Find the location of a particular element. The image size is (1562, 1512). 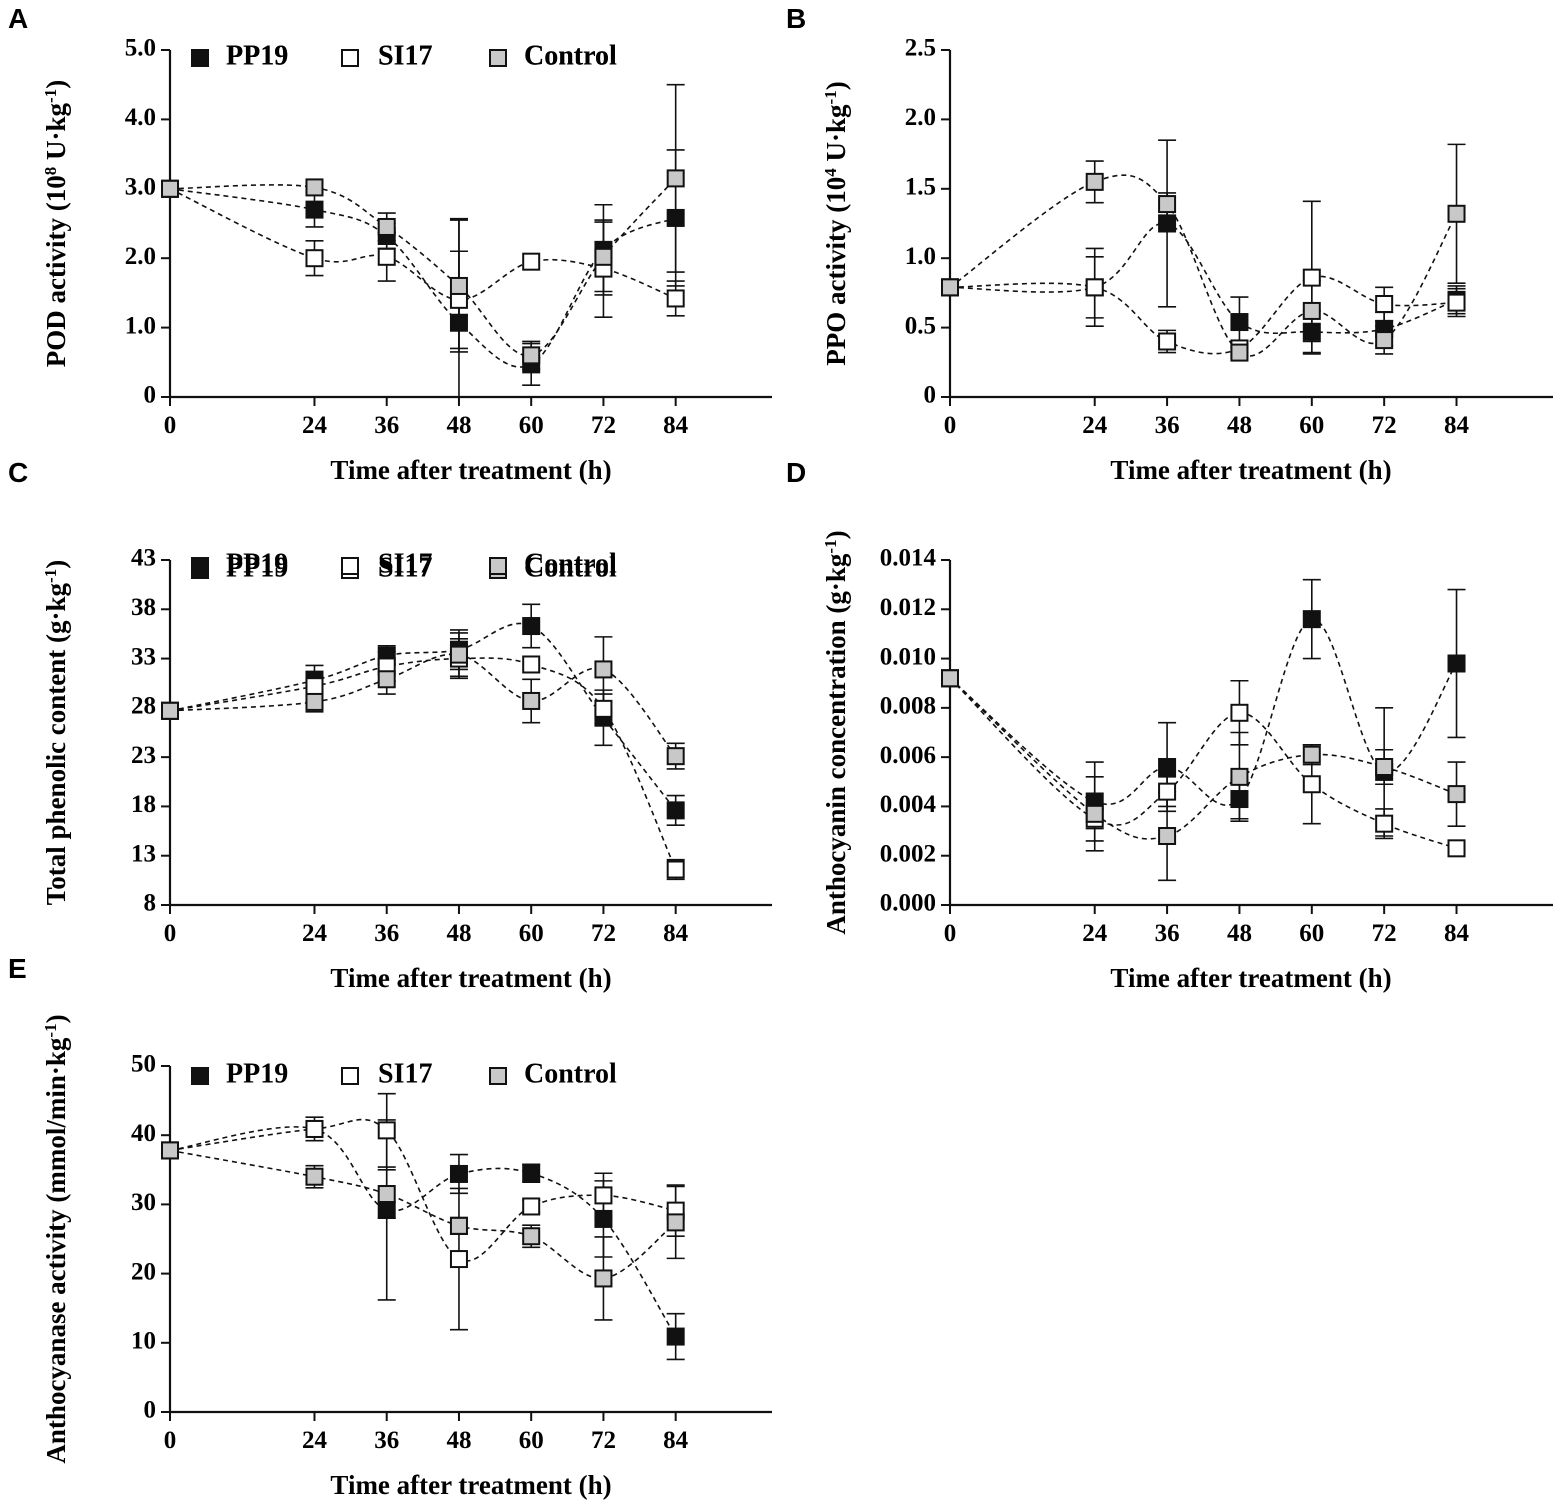

panel-letter: A is located at coordinates (18, 18).